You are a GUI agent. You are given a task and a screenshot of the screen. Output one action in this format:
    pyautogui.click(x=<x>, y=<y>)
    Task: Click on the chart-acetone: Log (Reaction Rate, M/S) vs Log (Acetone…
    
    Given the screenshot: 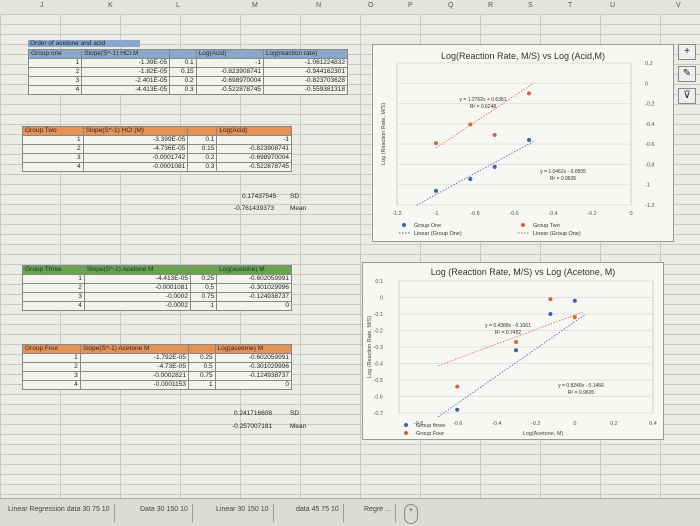 What is the action you would take?
    pyautogui.click(x=513, y=351)
    